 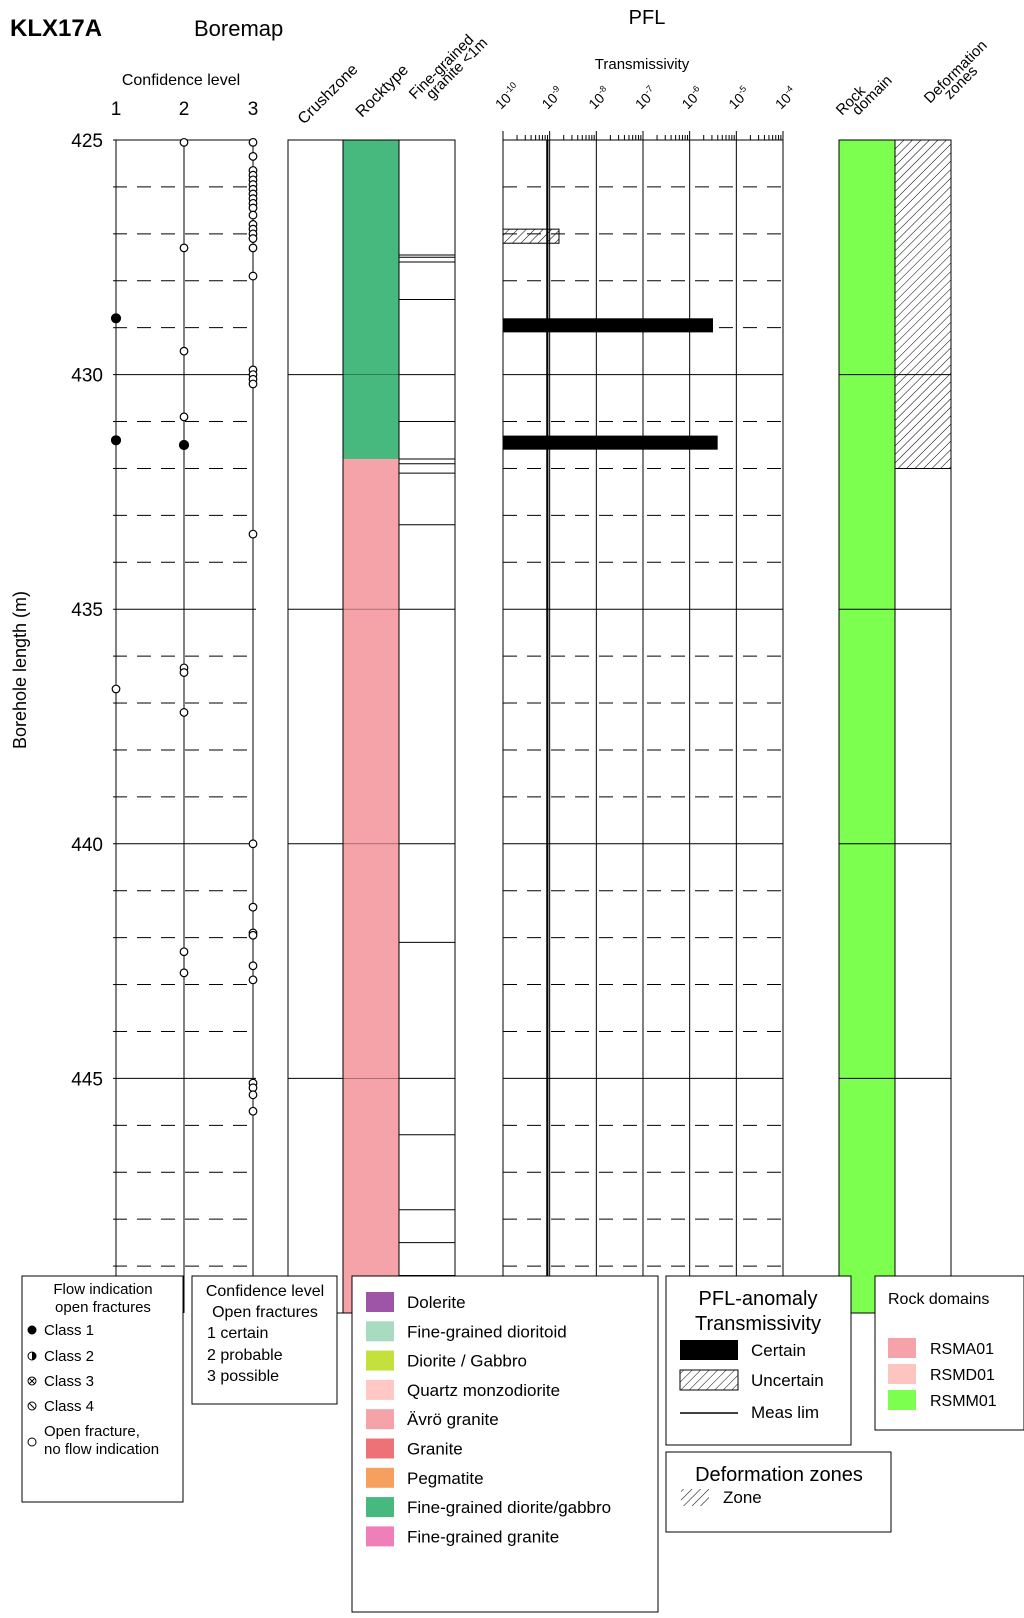 What do you see at coordinates (785, 97) in the screenshot?
I see `transmissivity-tick-label: 10-4` at bounding box center [785, 97].